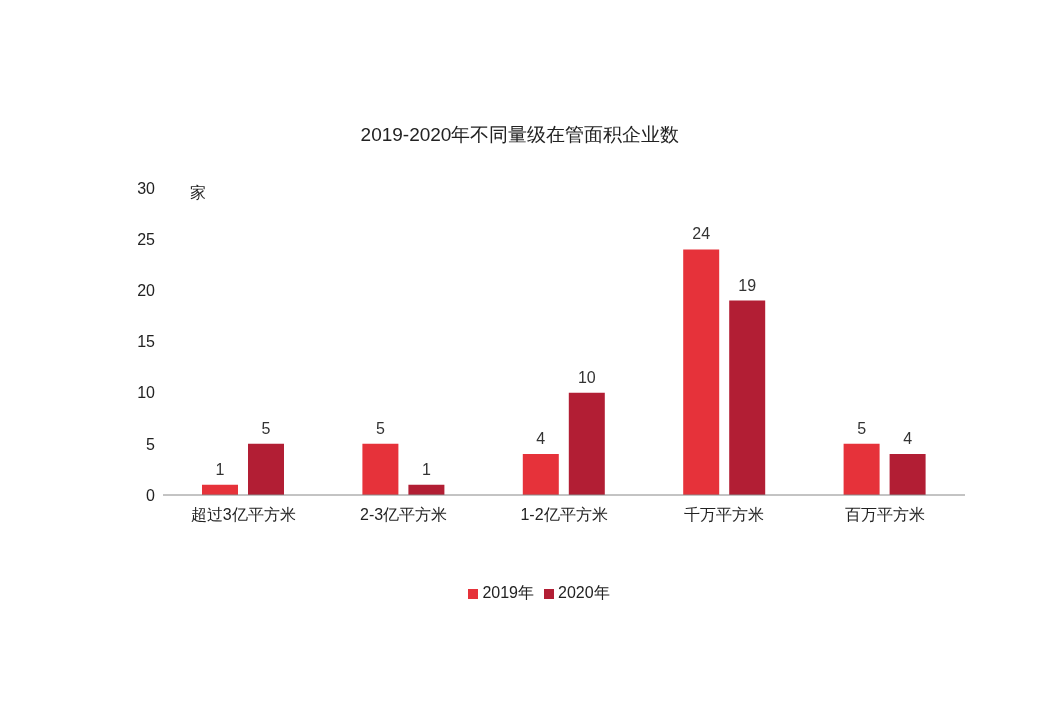 The image size is (1040, 720). What do you see at coordinates (146, 291) in the screenshot?
I see `y-tick-label: 20` at bounding box center [146, 291].